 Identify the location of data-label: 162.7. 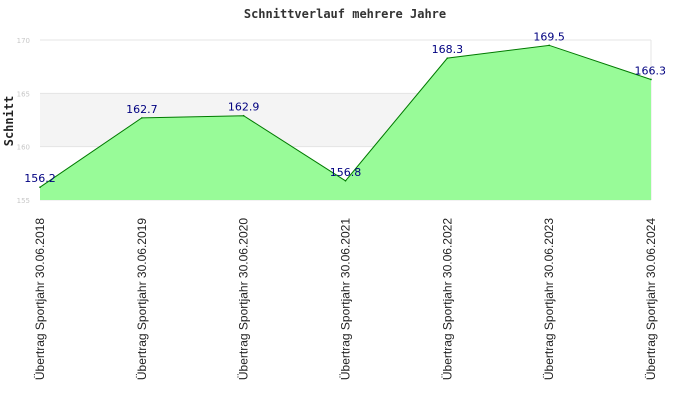
(142, 109).